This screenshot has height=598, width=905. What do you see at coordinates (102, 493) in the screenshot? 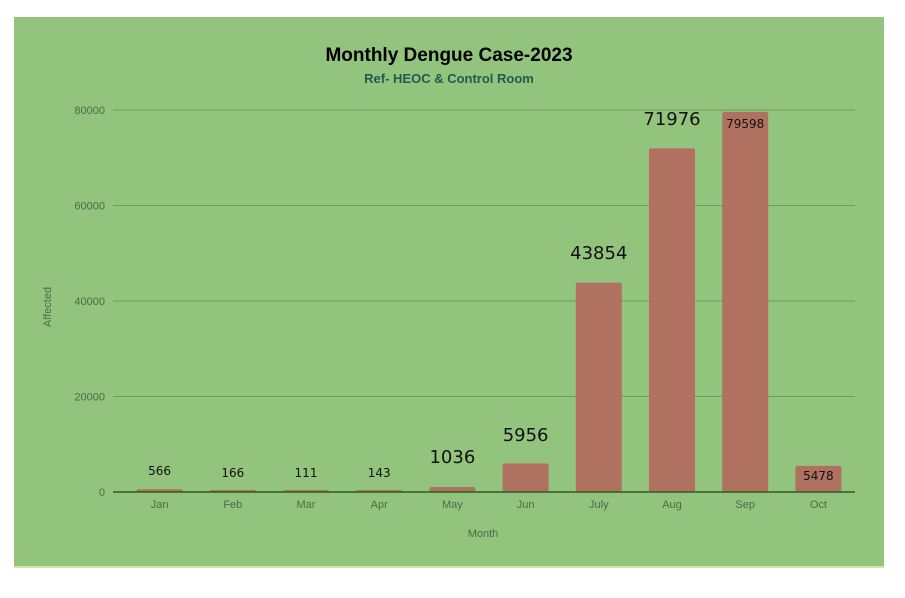
I see `y-tick-label: 0` at bounding box center [102, 493].